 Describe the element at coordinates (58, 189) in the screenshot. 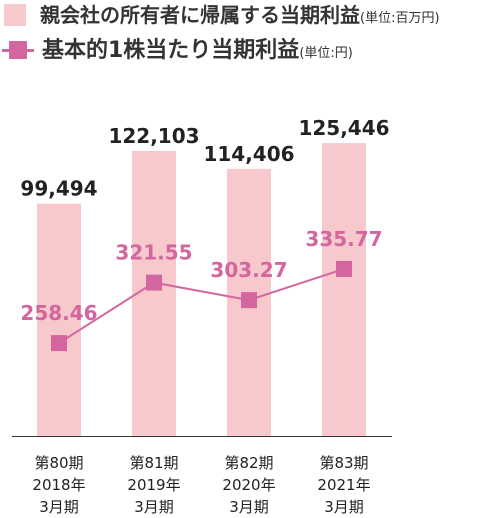

I see `bar-value-label-1: 99,494` at that location.